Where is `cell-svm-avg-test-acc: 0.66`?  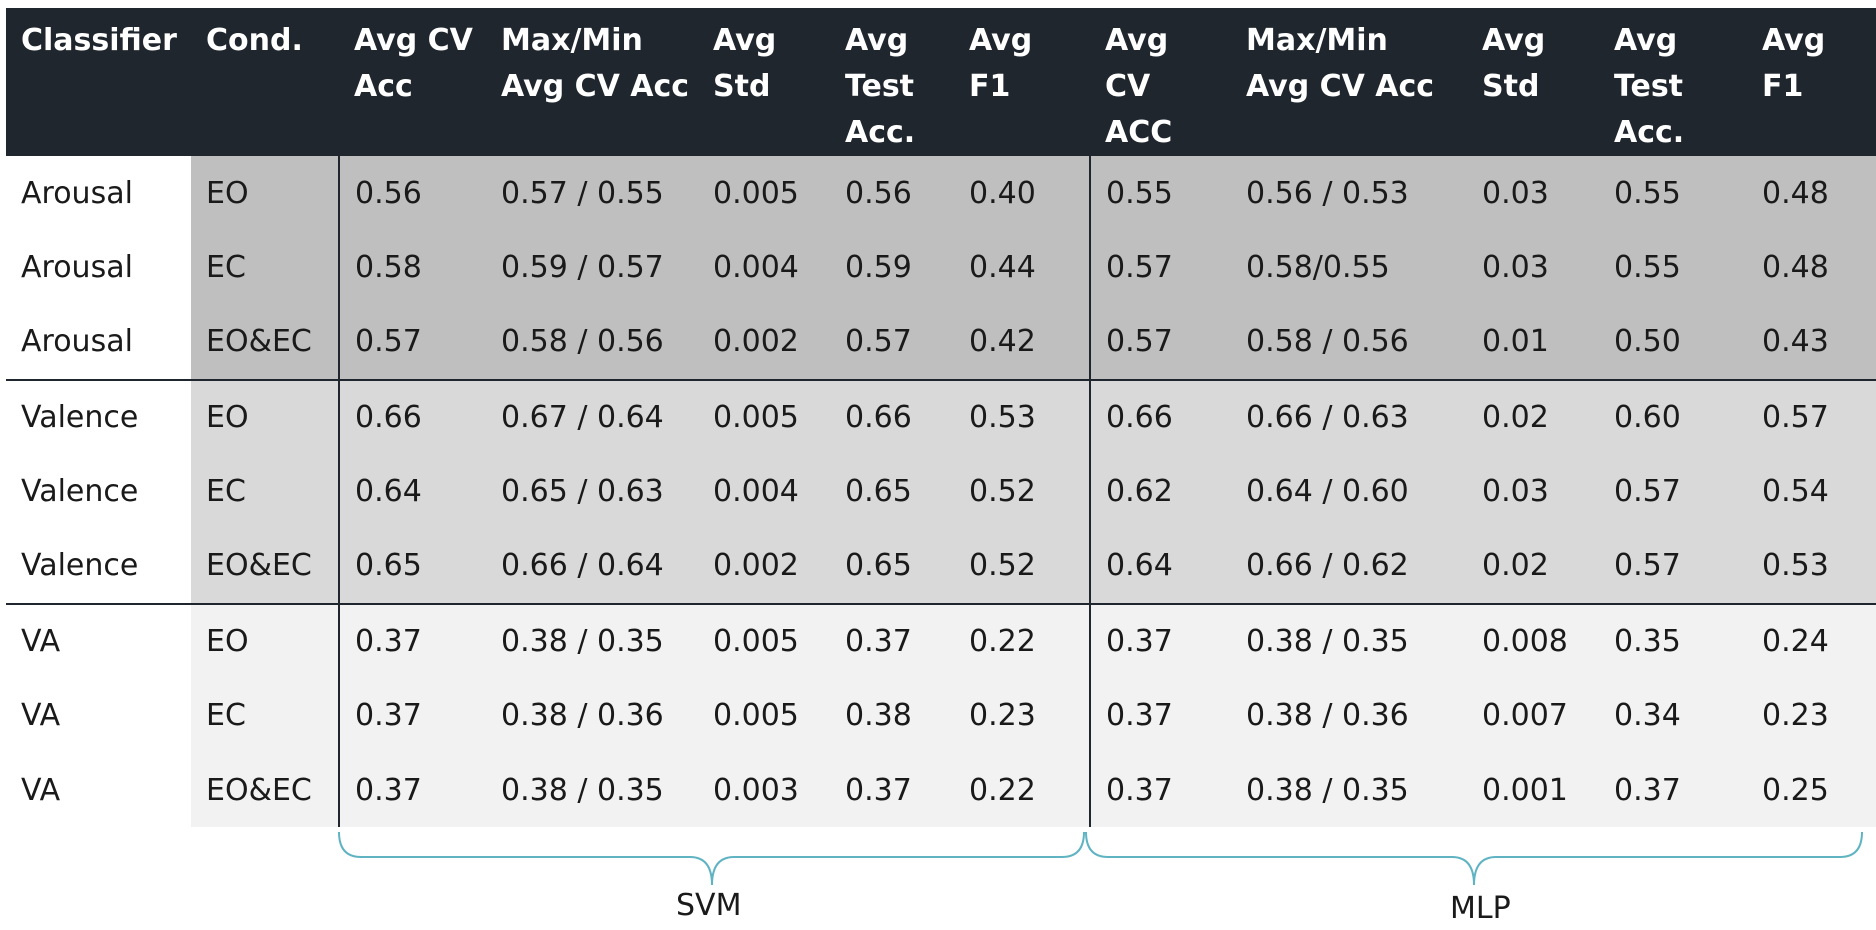 cell-svm-avg-test-acc: 0.66 is located at coordinates (892, 417).